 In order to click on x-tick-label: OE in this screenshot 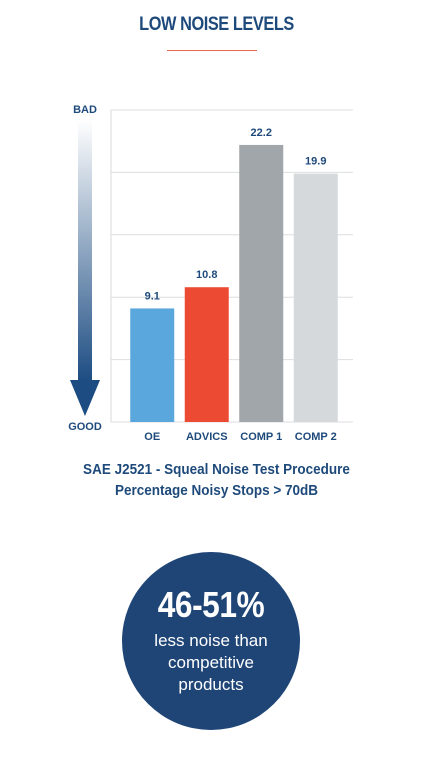, I will do `click(152, 437)`.